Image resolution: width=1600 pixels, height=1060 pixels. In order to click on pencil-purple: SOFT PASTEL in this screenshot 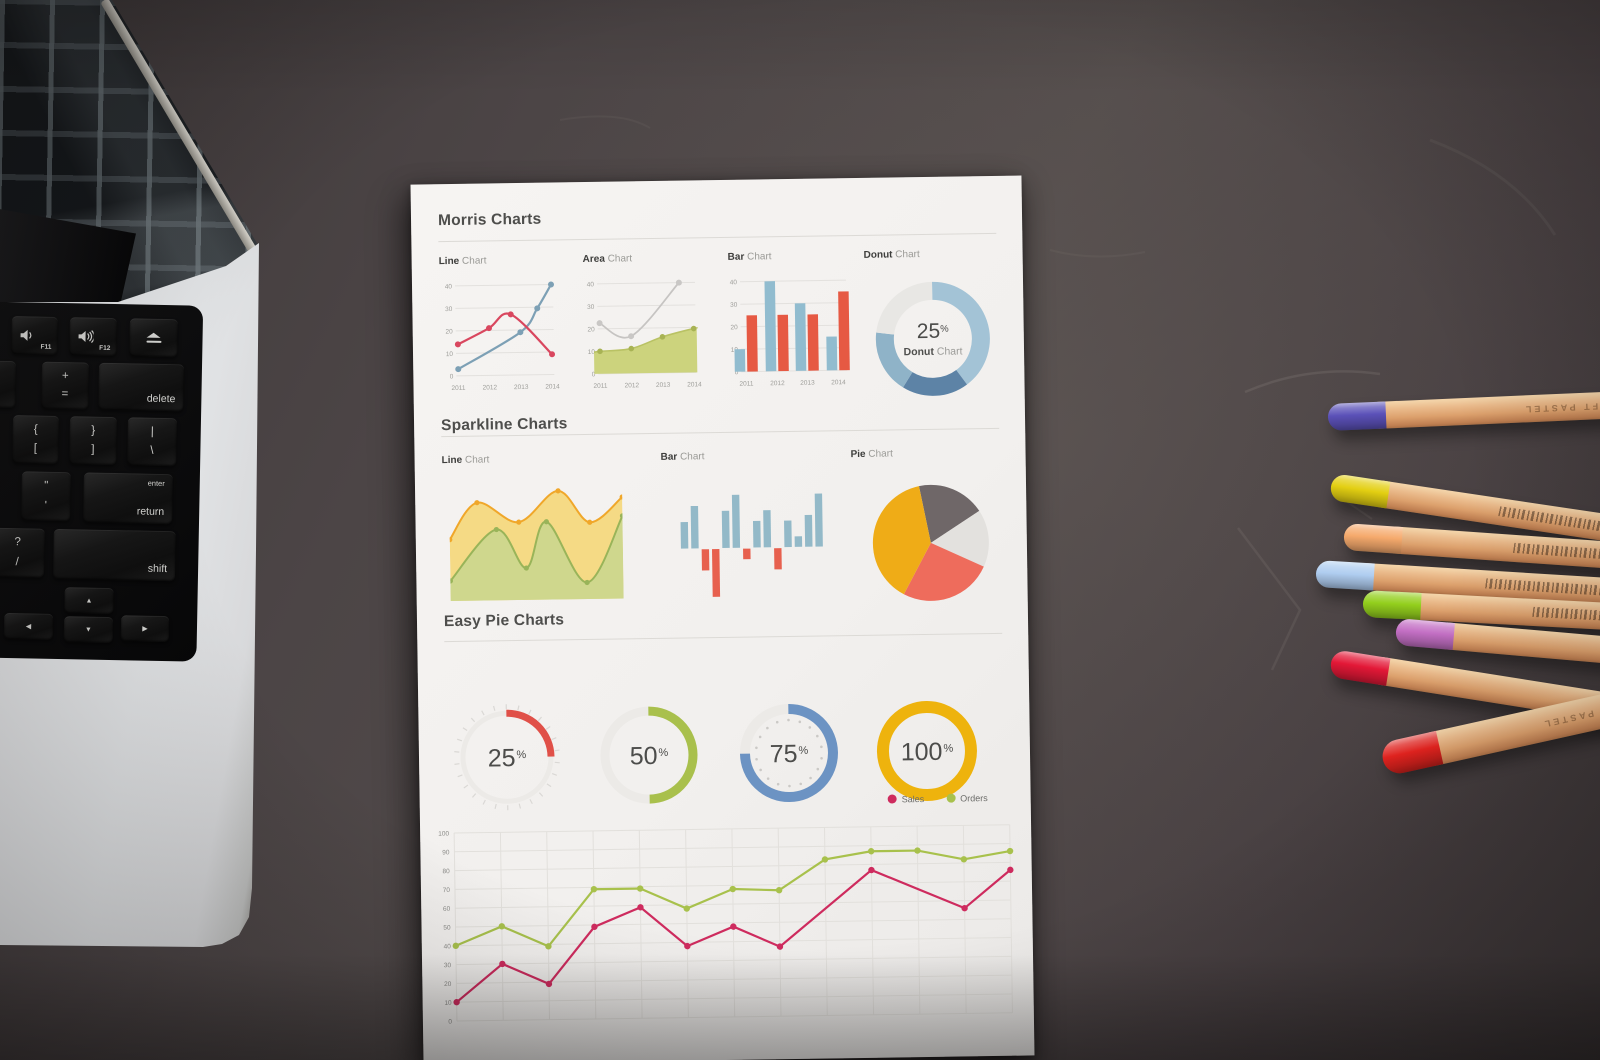, I will do `click(1463, 410)`.